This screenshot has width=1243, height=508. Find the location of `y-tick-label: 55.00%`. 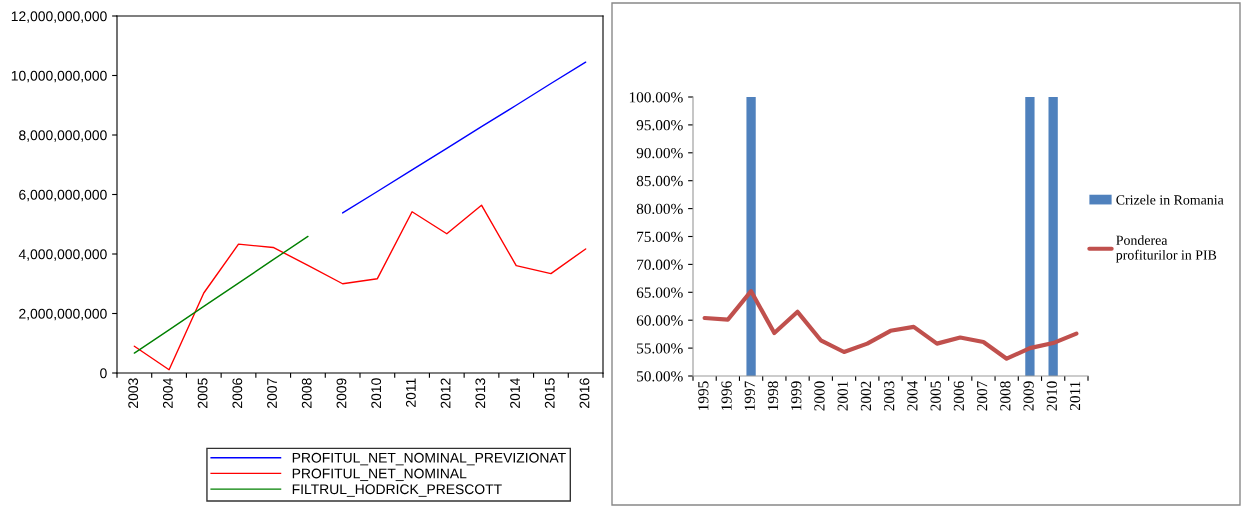

y-tick-label: 55.00% is located at coordinates (660, 348).